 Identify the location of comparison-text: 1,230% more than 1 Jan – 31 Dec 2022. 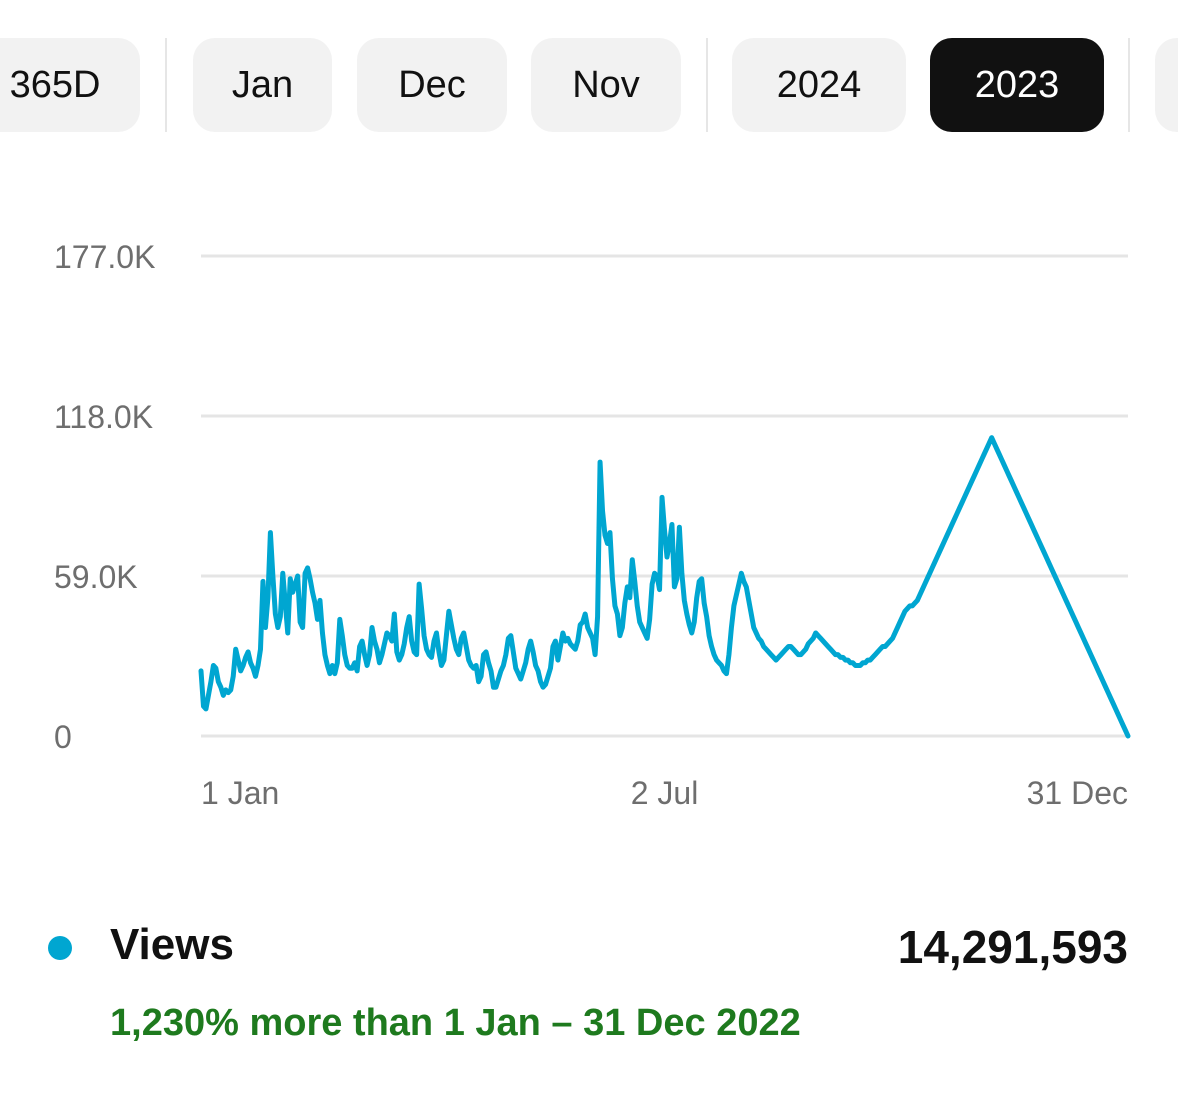
(455, 1023).